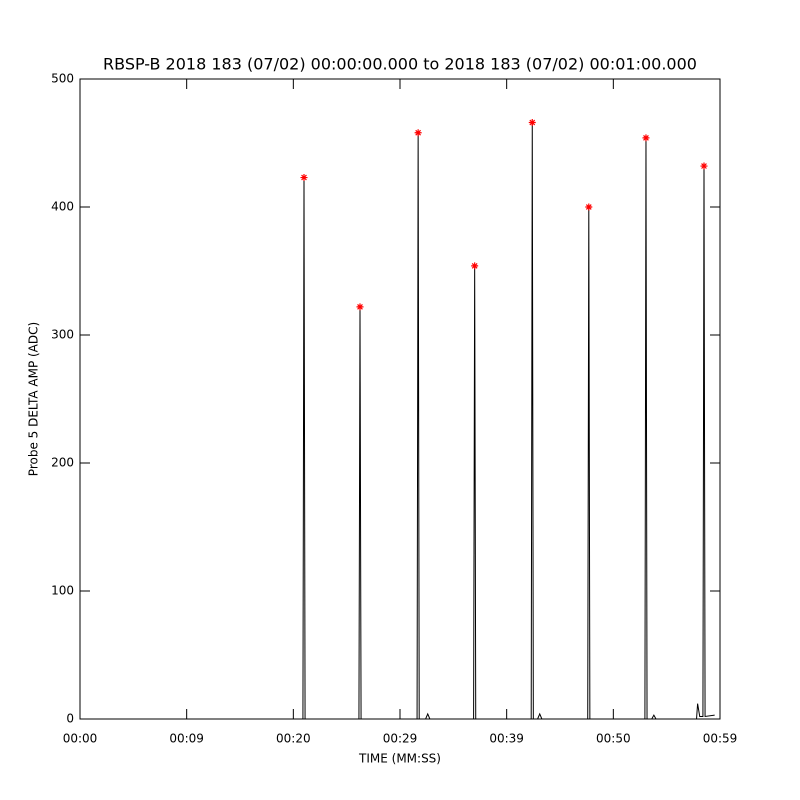 Image resolution: width=800 pixels, height=800 pixels. Describe the element at coordinates (34, 399) in the screenshot. I see `y-axis-label: Probe 5 DELTA AMP (ADC)` at that location.